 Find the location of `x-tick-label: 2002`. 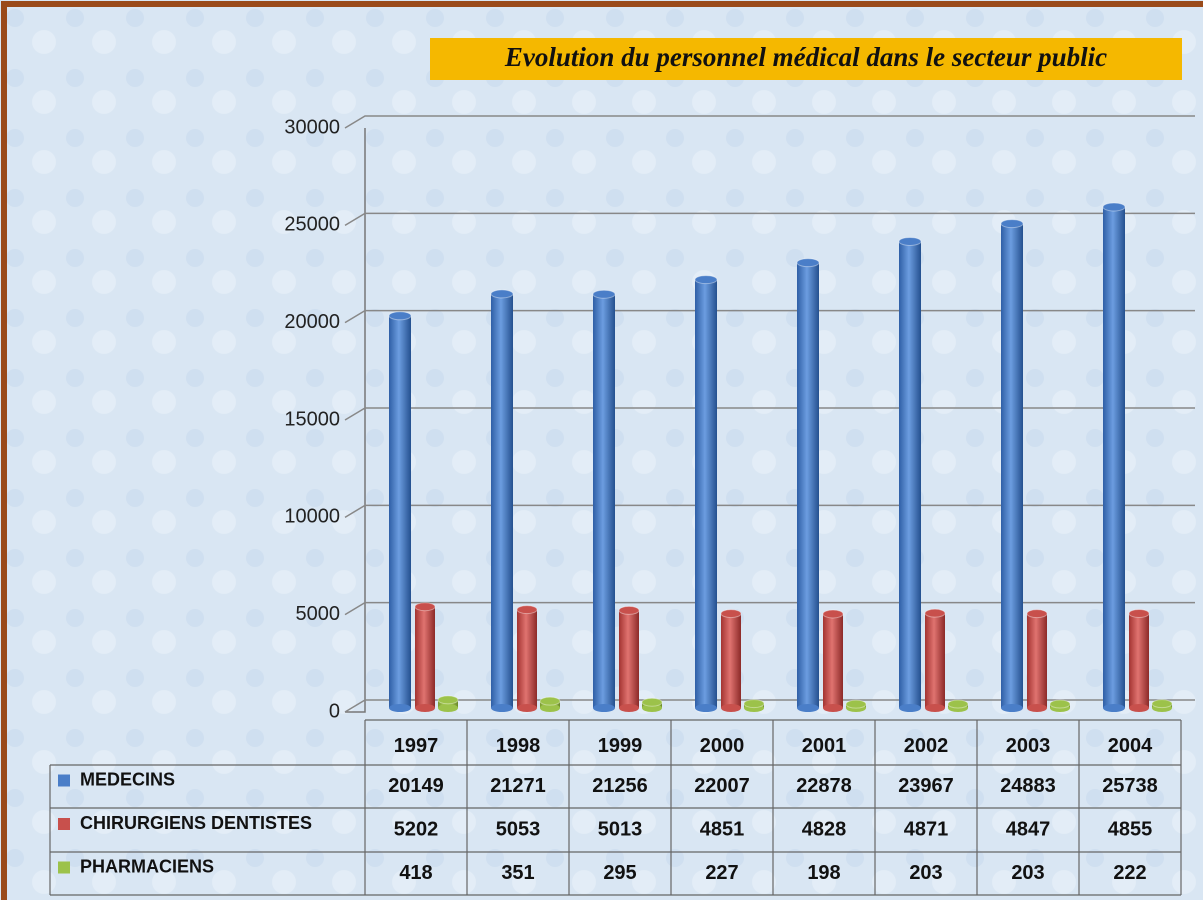

x-tick-label: 2002 is located at coordinates (926, 746).